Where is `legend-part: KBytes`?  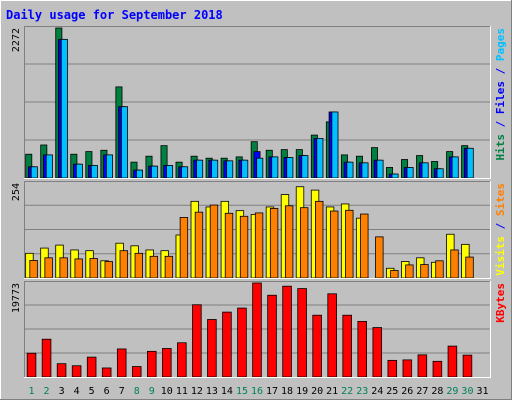 legend-part: KBytes is located at coordinates (500, 303).